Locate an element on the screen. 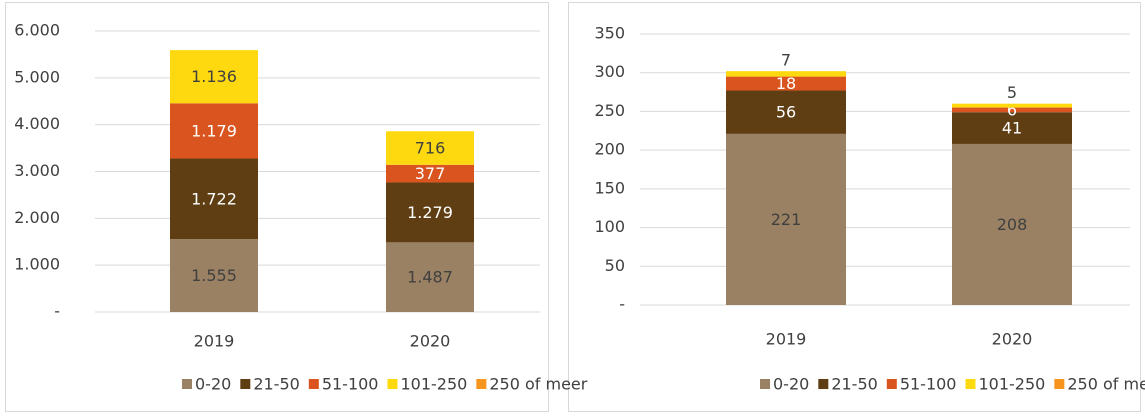  data-label: 41 is located at coordinates (1012, 128).